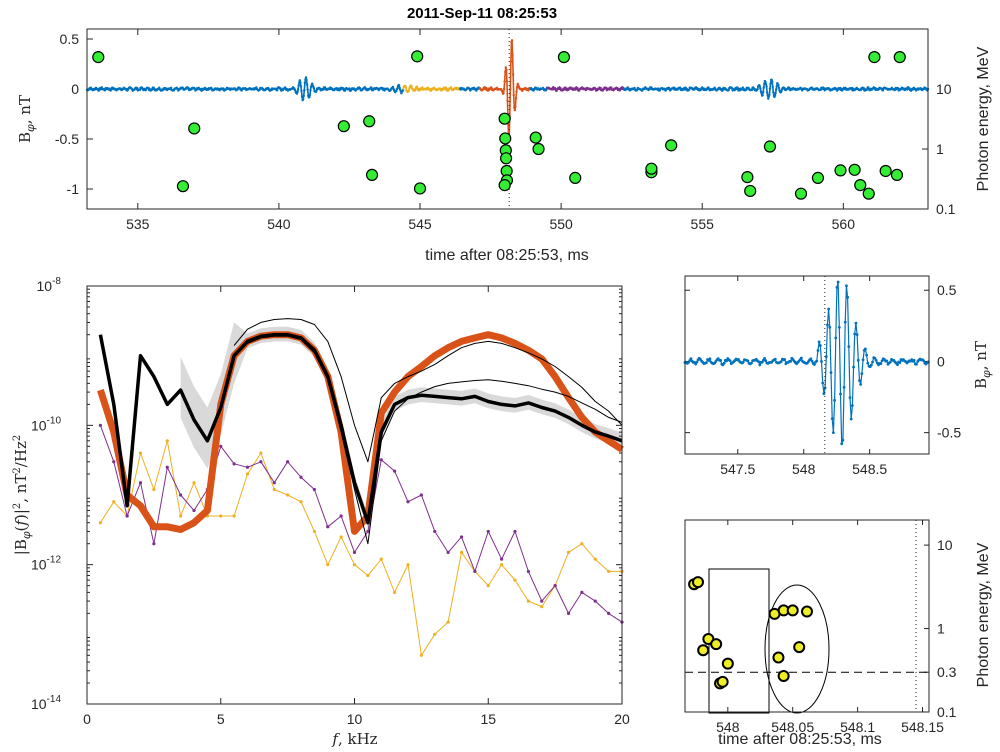  I want to click on spectrum-xtick-label: 20, so click(622, 719).